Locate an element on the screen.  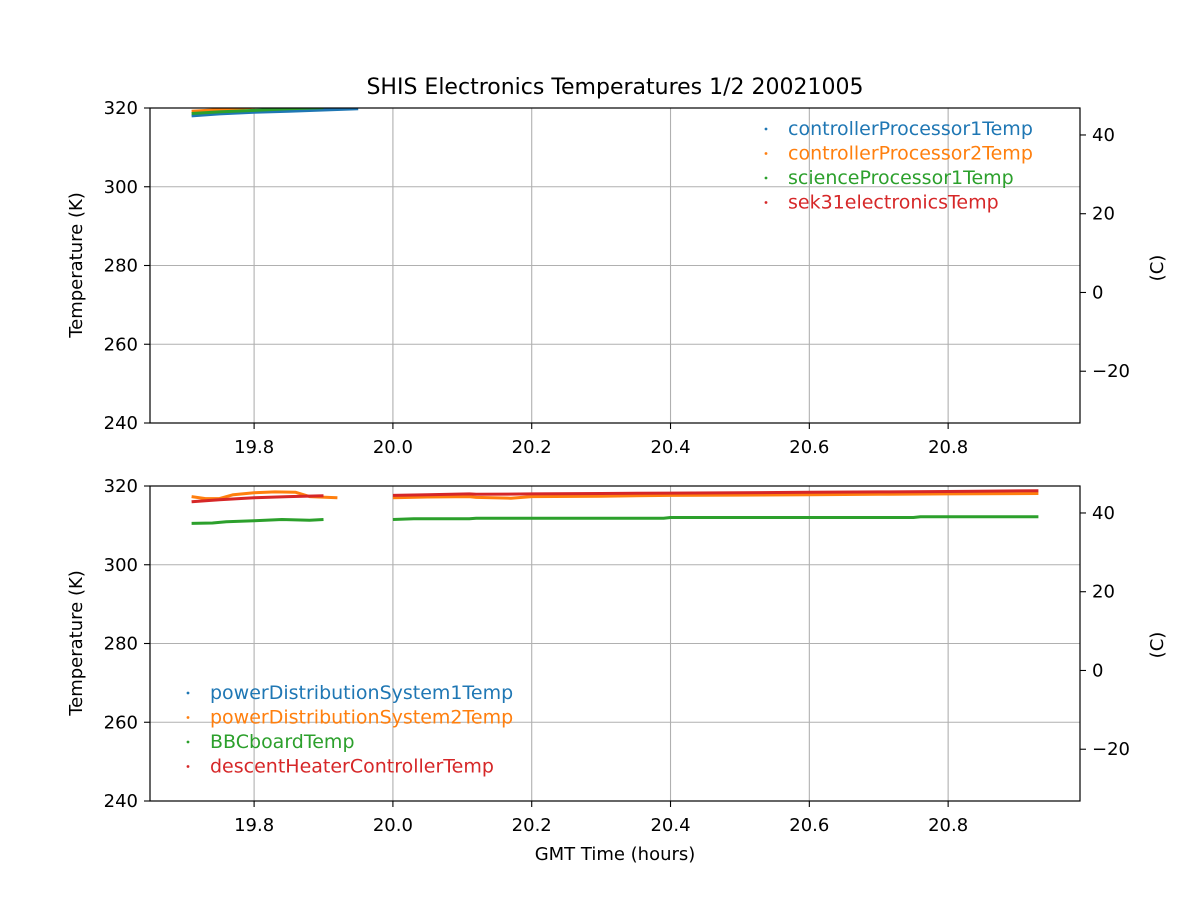
top-y-axis-label: Temperature (K) is located at coordinates (76, 265).